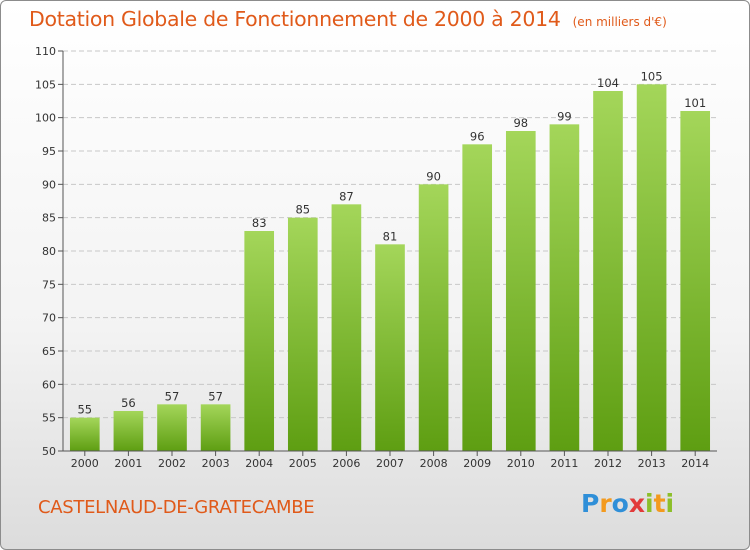  What do you see at coordinates (49, 451) in the screenshot?
I see `y-tick-label: 50` at bounding box center [49, 451].